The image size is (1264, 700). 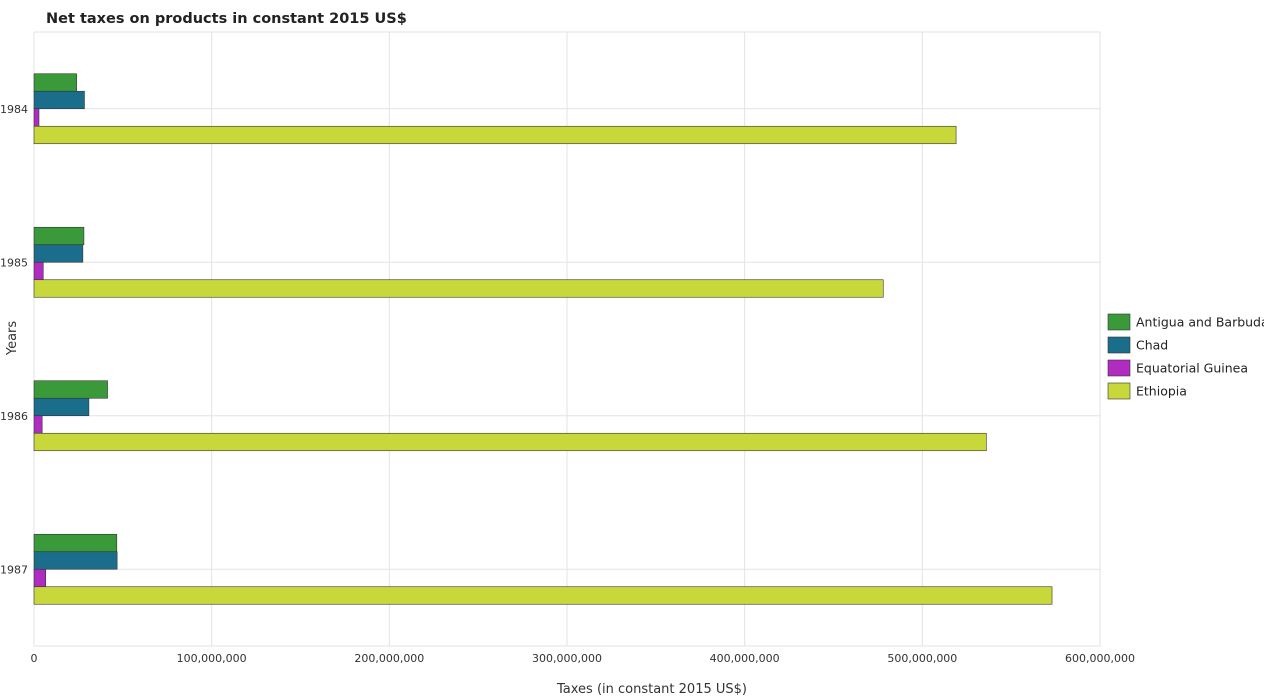 I want to click on x-axis-label: Taxes (in constant 2015 US$), so click(x=651, y=689).